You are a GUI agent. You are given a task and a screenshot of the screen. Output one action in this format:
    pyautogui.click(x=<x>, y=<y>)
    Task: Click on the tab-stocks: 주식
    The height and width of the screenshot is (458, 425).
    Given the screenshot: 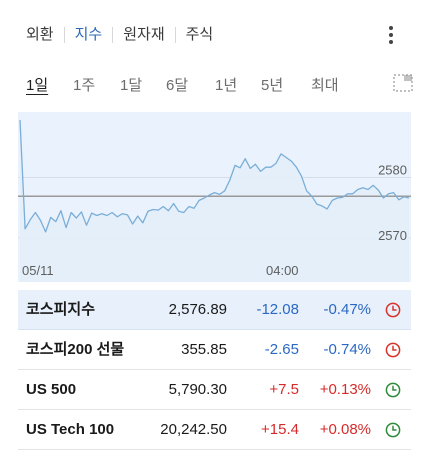 What is the action you would take?
    pyautogui.click(x=199, y=34)
    